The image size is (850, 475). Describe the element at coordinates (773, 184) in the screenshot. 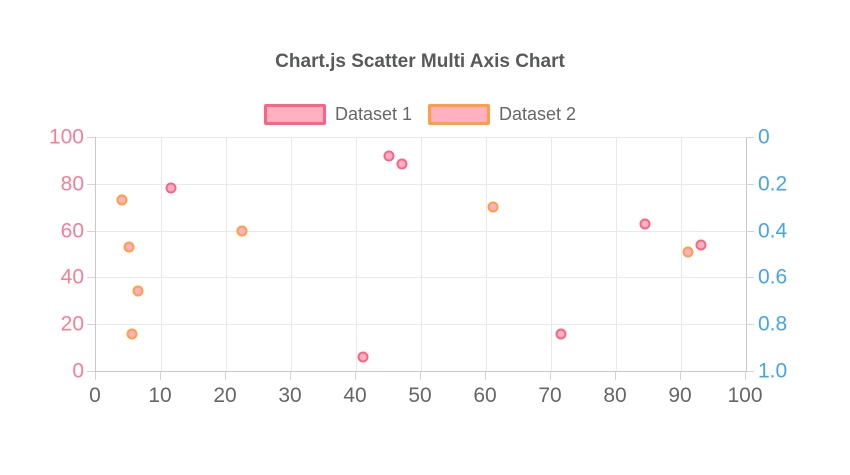

I see `right-axis-tick-label: 0.2` at that location.